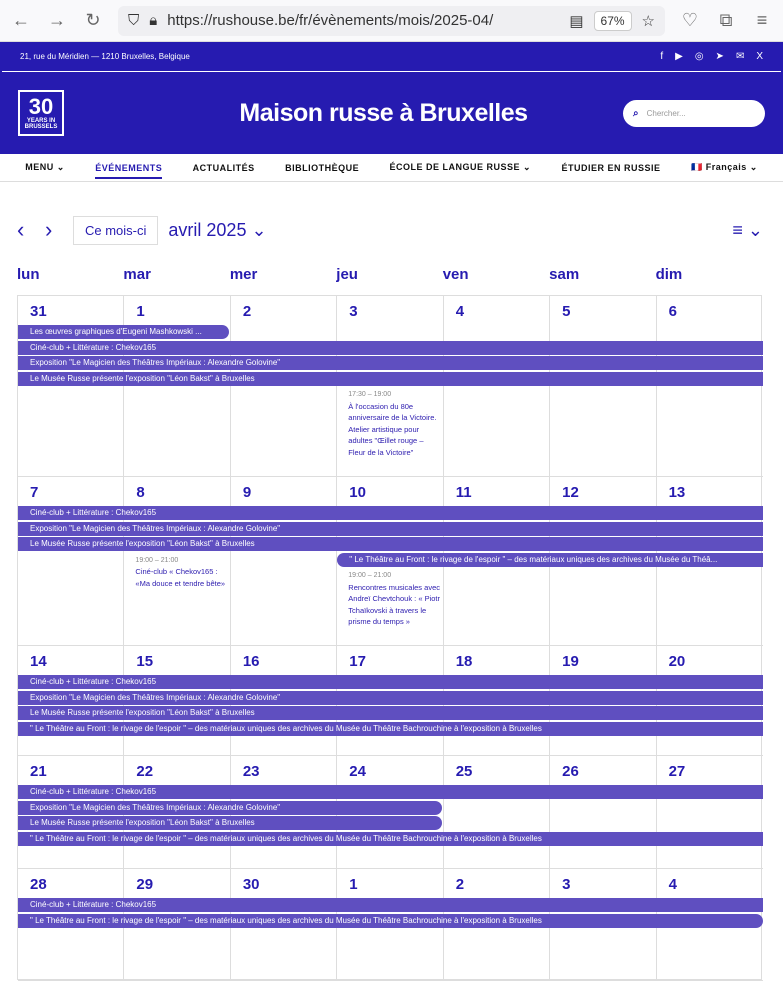 The image size is (783, 997). What do you see at coordinates (34, 492) in the screenshot?
I see `day-number: 7` at bounding box center [34, 492].